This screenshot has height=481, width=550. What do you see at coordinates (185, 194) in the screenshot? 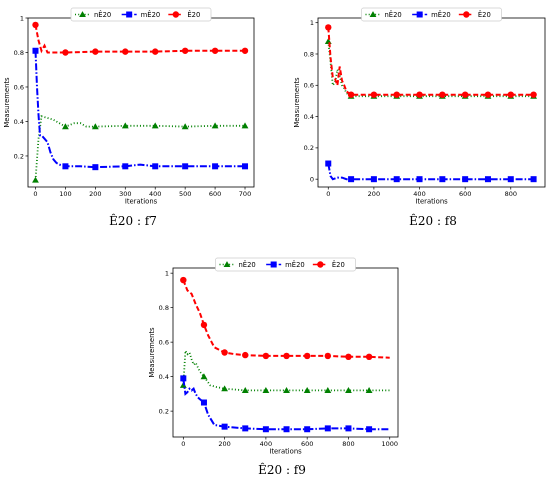
I see `x-tick-label: 500` at bounding box center [185, 194].